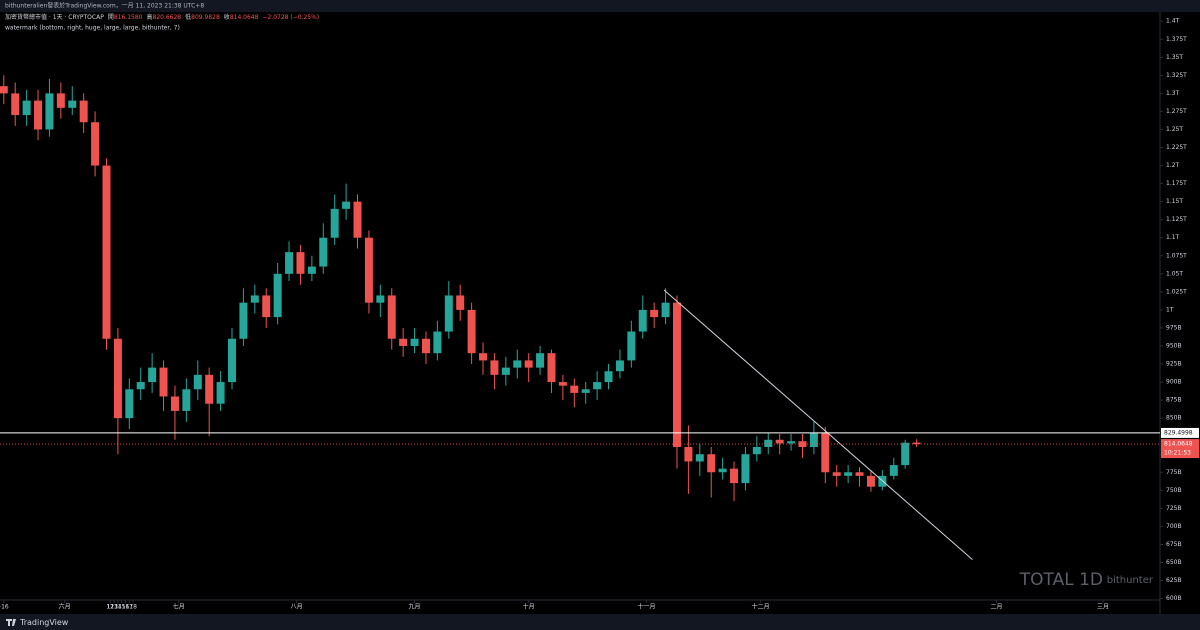 The width and height of the screenshot is (1200, 630). What do you see at coordinates (167, 17) in the screenshot?
I see `ohlc-value: 820.6628` at bounding box center [167, 17].